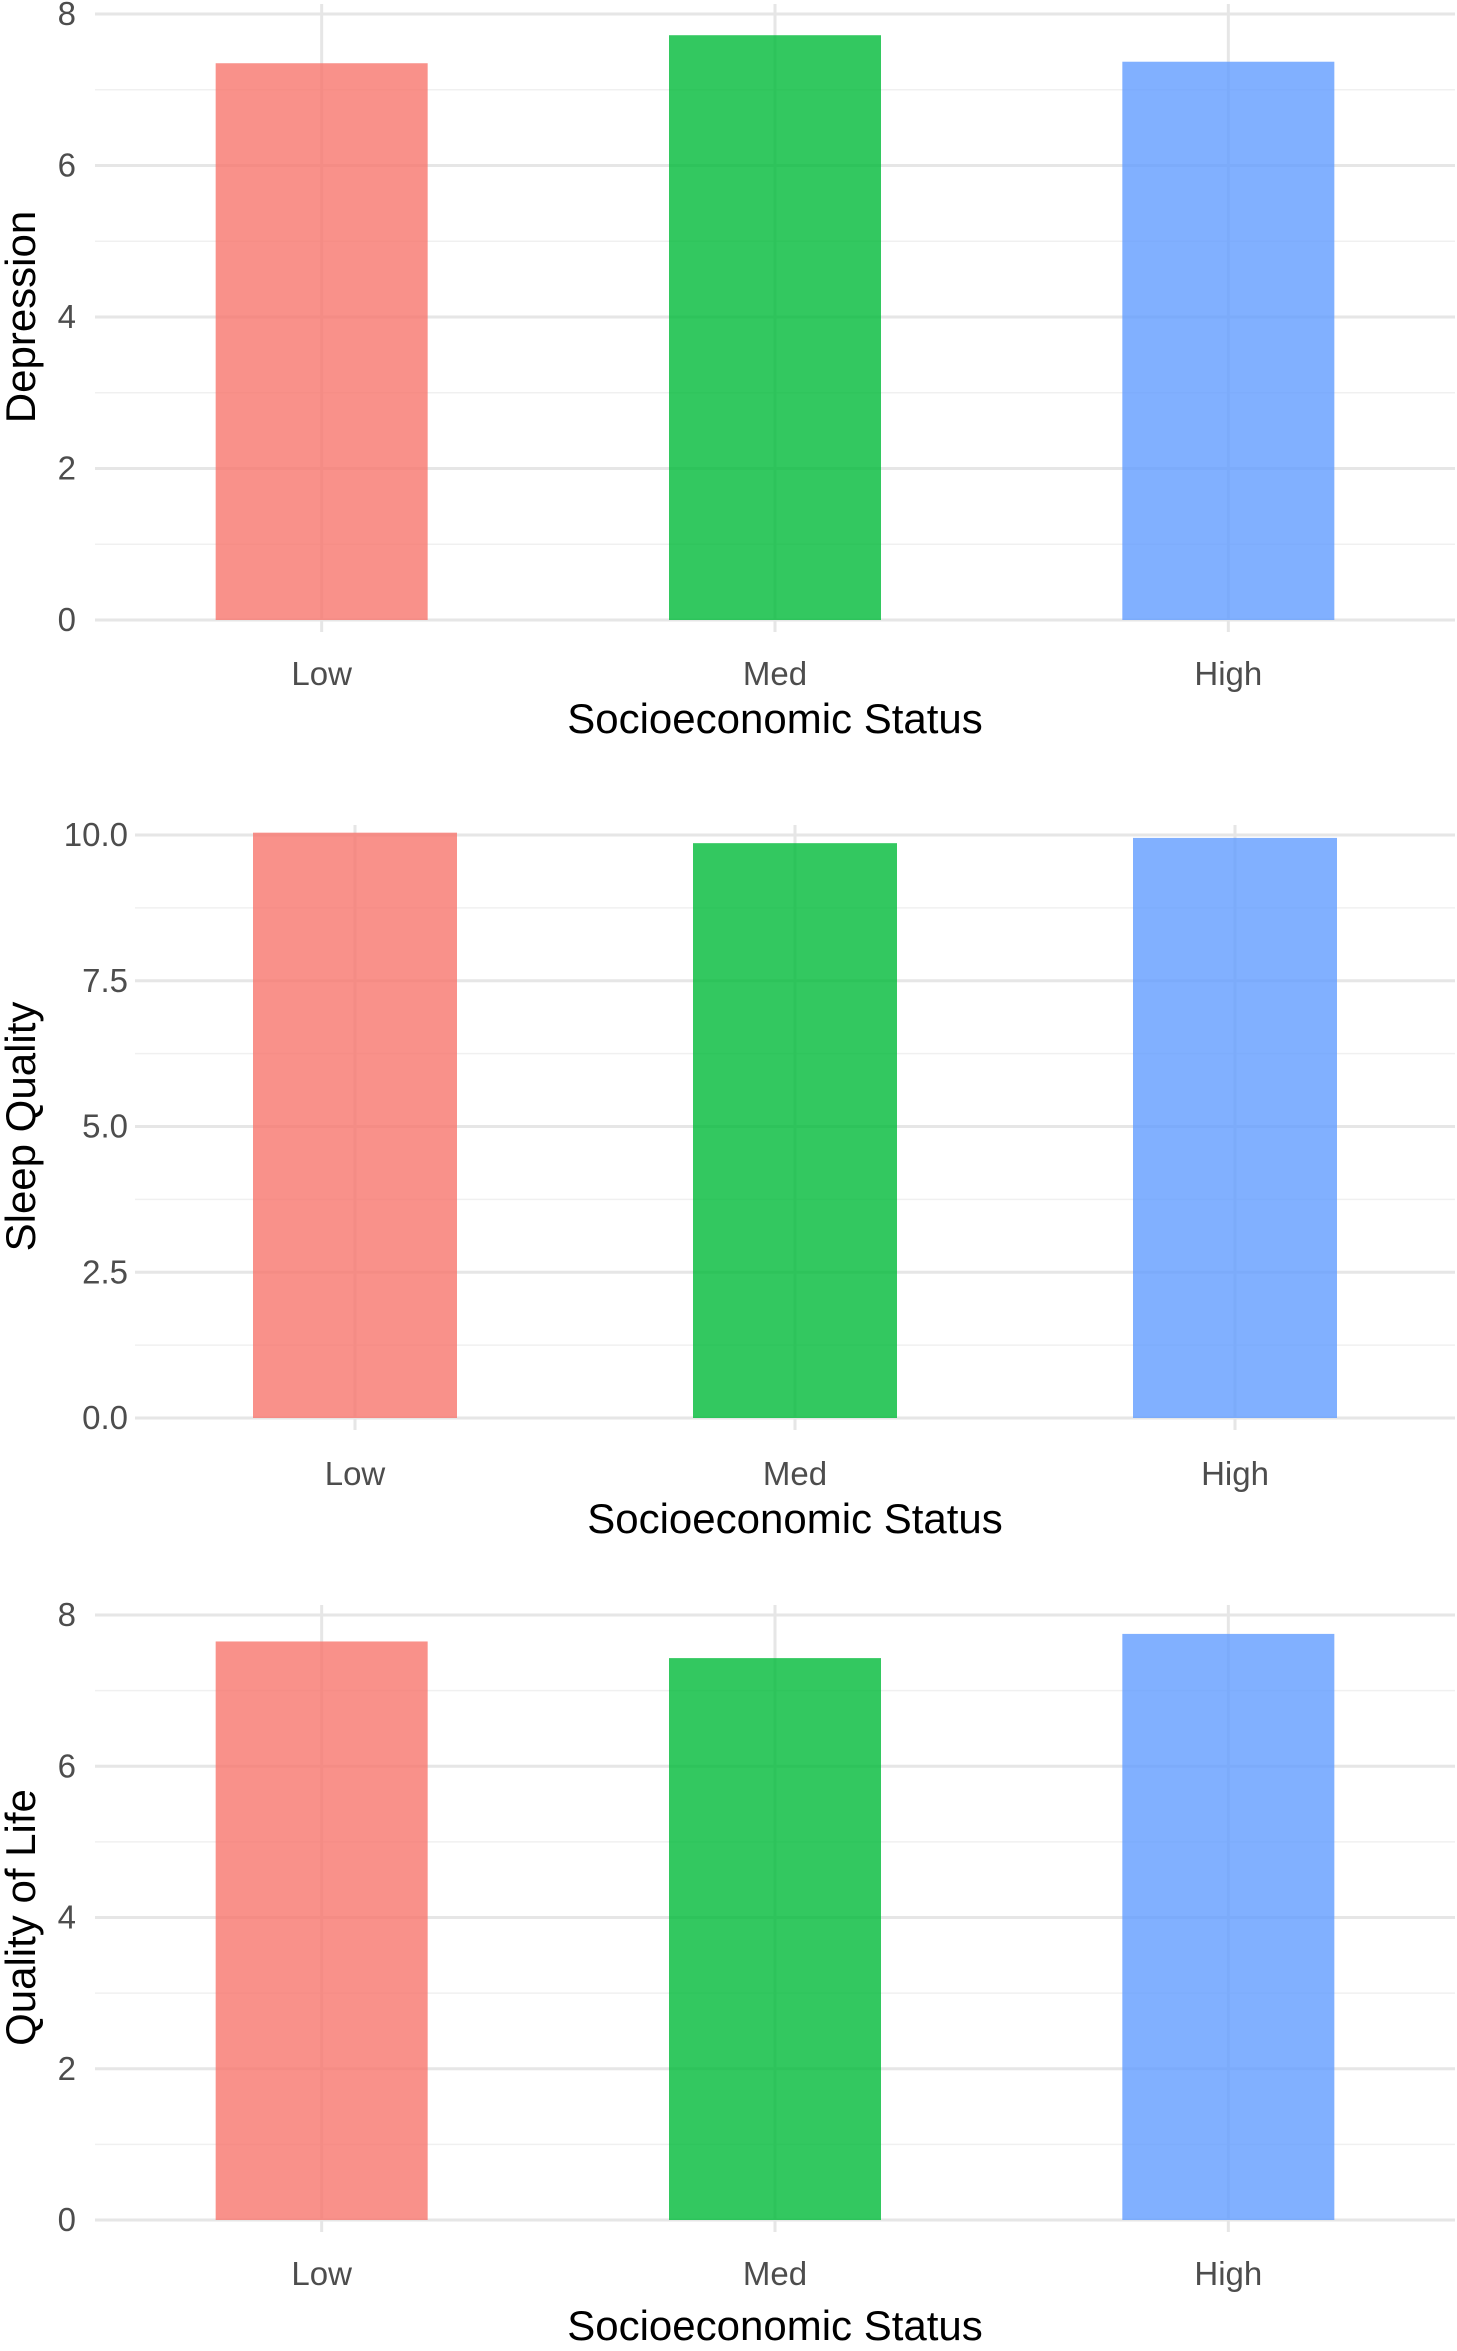 This screenshot has width=1457, height=2351. What do you see at coordinates (105, 1126) in the screenshot?
I see `y-tick-label: 5.0` at bounding box center [105, 1126].